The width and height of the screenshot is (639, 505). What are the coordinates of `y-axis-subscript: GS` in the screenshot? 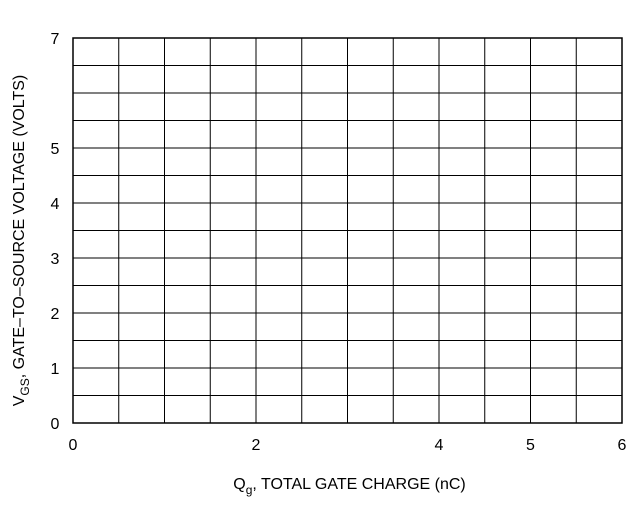 It's located at (25, 386).